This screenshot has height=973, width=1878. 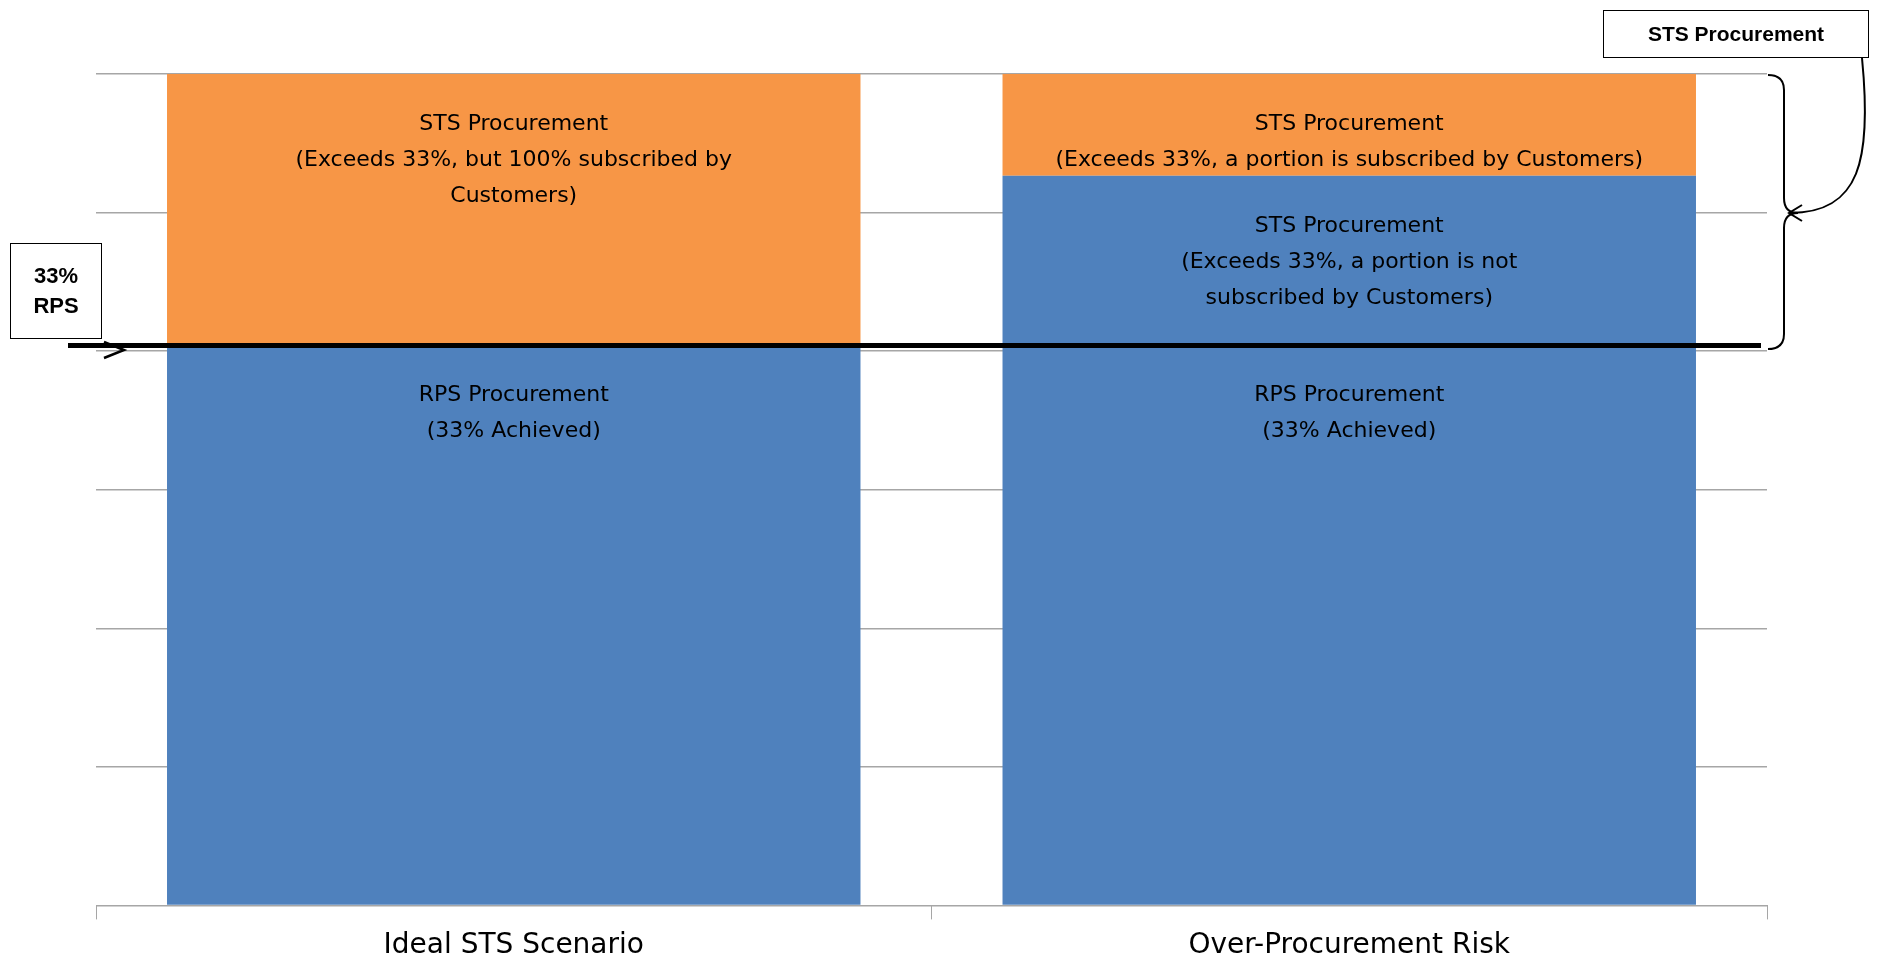 I want to click on annotation: STS Procurement (Exceeds 33%, a portion is subscribed by Customers), so click(x=1349, y=140).